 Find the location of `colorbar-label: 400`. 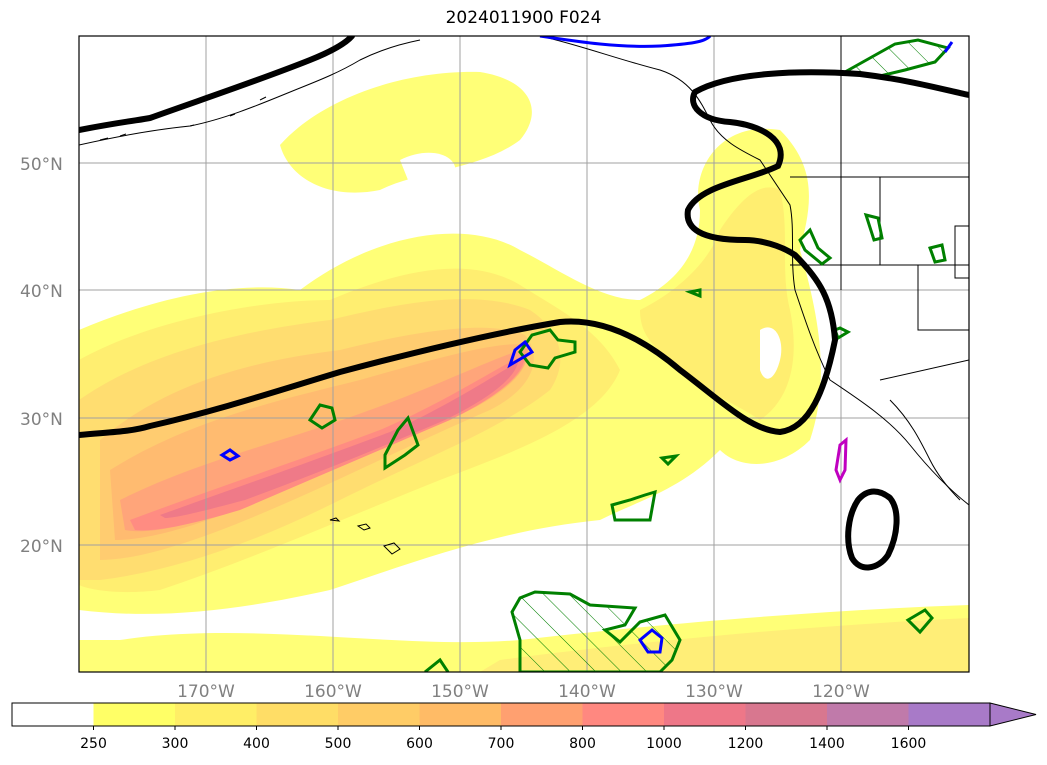

colorbar-label: 400 is located at coordinates (256, 744).